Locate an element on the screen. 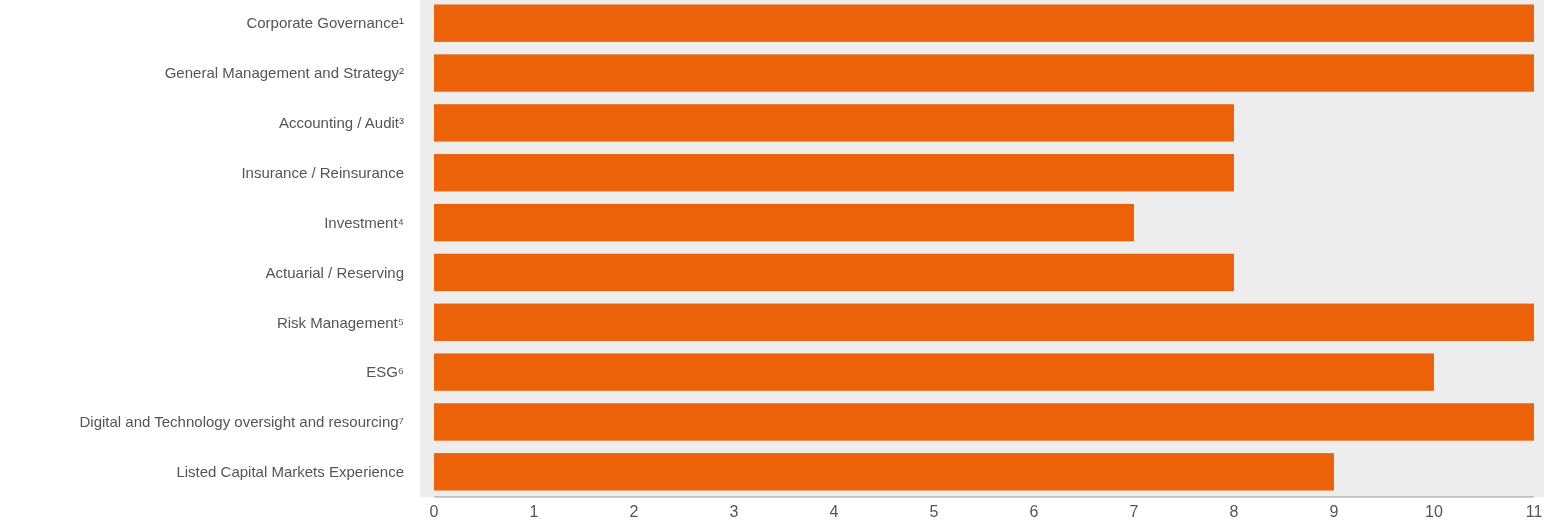  x-tick-label: 9 is located at coordinates (1334, 511).